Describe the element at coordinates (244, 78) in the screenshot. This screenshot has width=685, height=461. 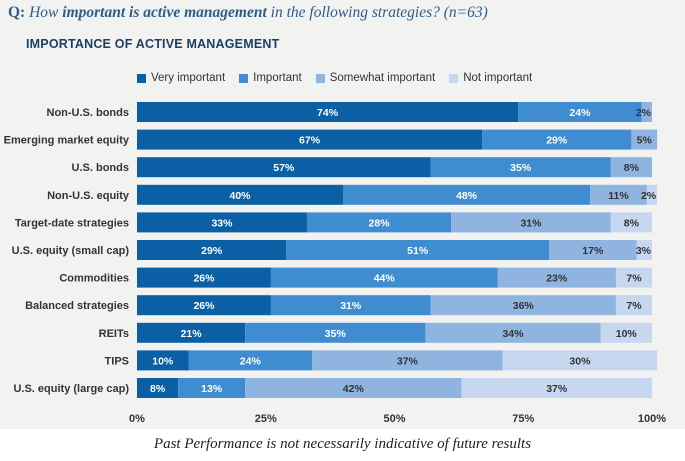
I see `legend-swatch-important` at that location.